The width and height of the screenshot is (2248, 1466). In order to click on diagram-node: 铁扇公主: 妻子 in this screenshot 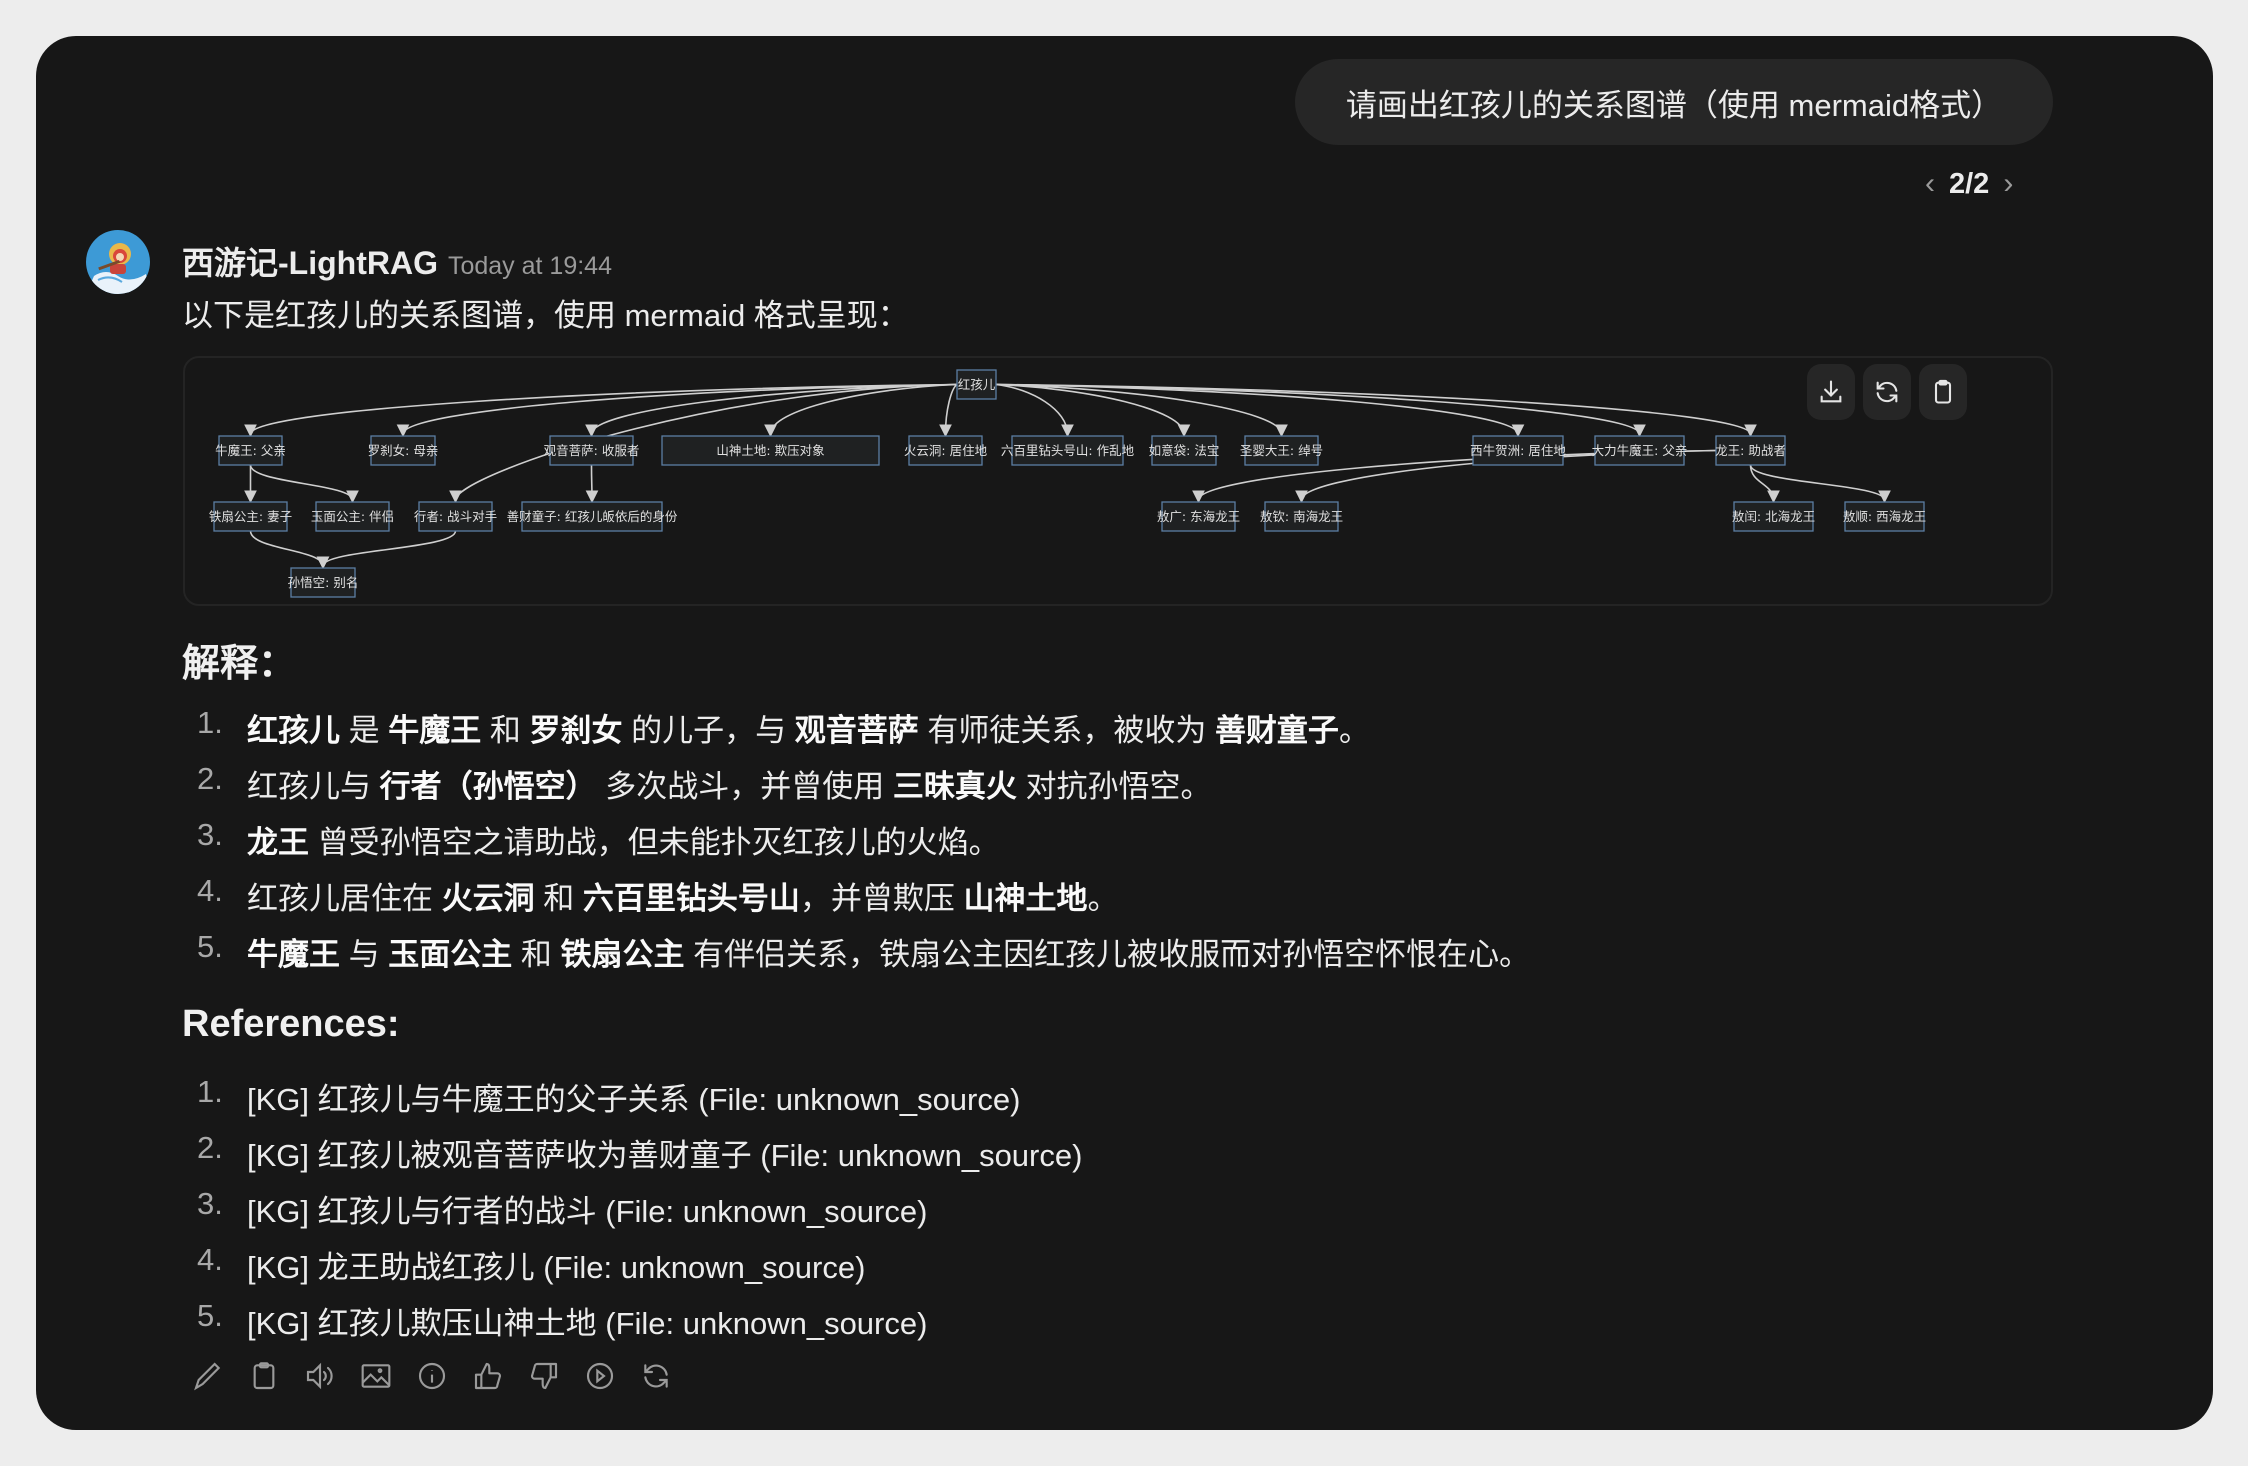, I will do `click(250, 516)`.